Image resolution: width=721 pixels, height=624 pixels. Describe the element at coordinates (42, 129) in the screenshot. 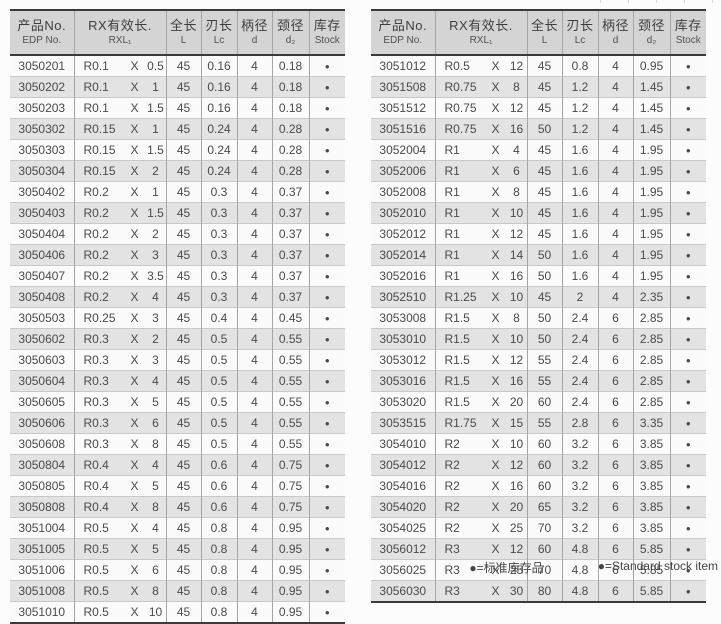

I see `edp-no-cell: 3050302` at that location.